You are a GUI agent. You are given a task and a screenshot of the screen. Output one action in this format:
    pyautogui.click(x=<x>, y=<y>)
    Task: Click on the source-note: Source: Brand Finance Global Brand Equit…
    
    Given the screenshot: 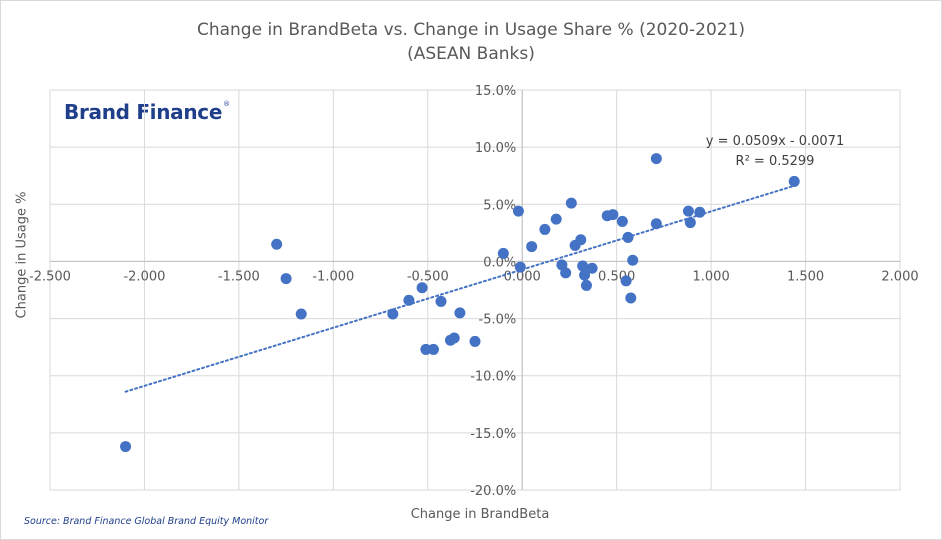 What is the action you would take?
    pyautogui.click(x=146, y=521)
    